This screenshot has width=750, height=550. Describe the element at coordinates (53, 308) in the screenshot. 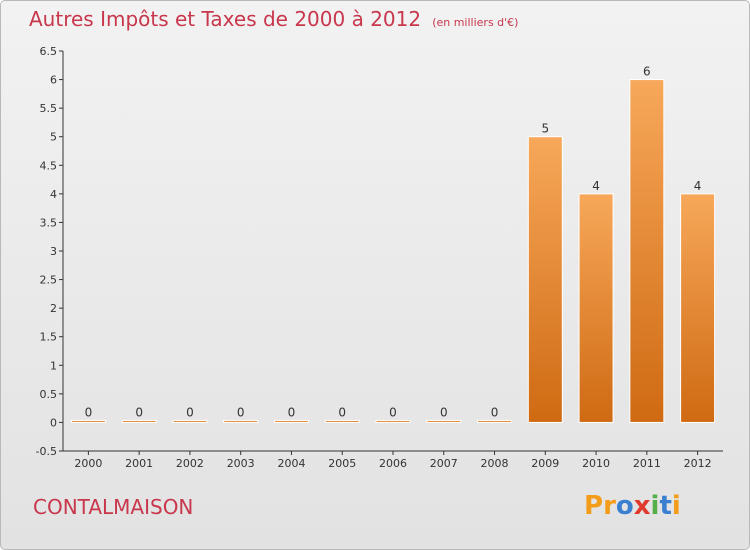

I see `y-tick-label: 2` at that location.